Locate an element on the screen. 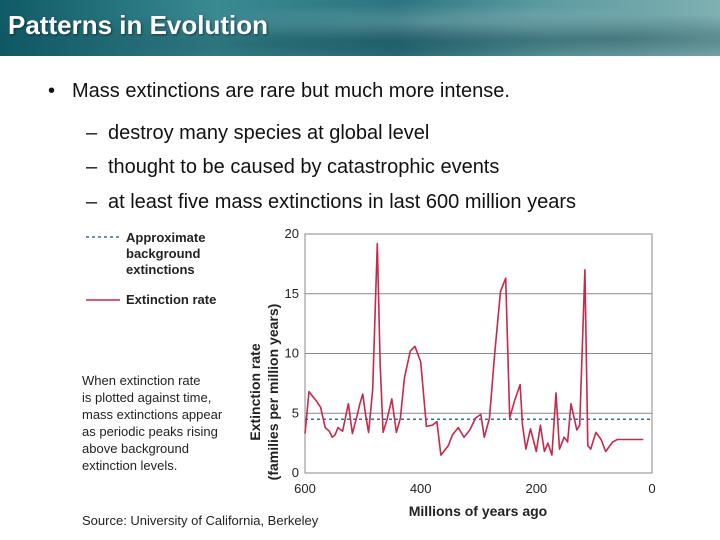 The height and width of the screenshot is (540, 720). note-line: is plotted against time, is located at coordinates (146, 397).